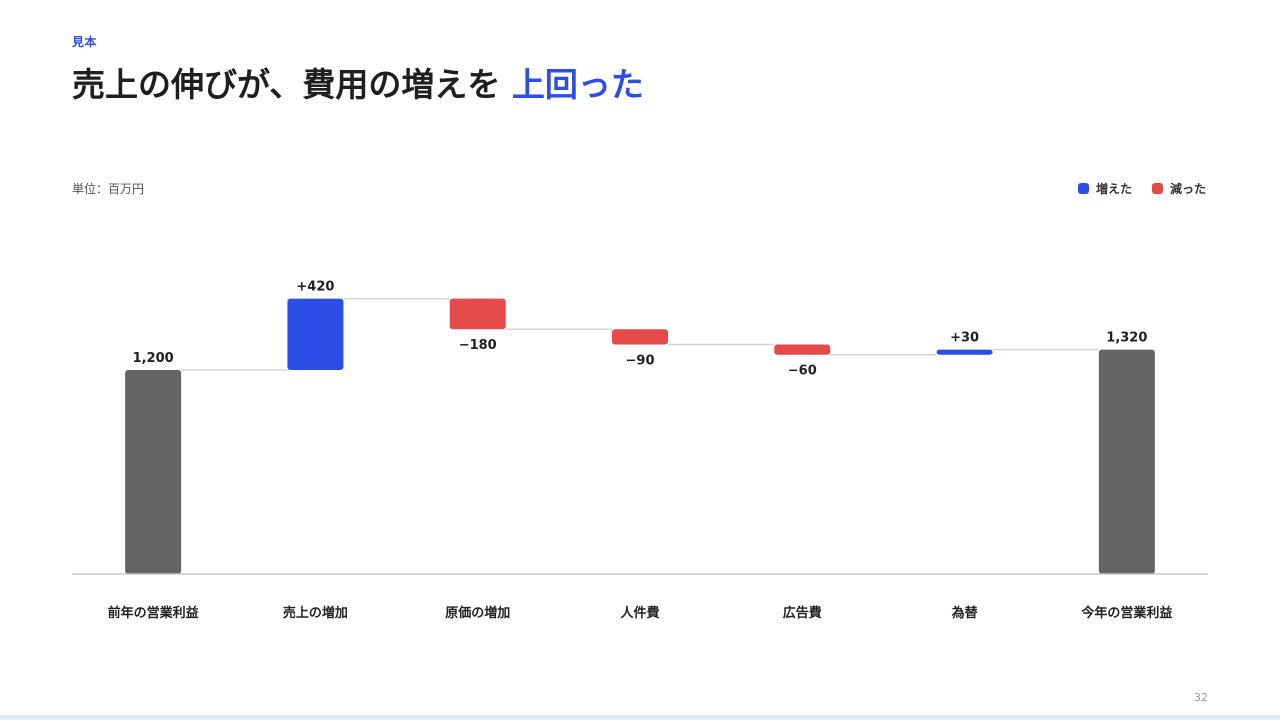 This screenshot has height=720, width=1280. I want to click on legend-swatch-increase, so click(1083, 188).